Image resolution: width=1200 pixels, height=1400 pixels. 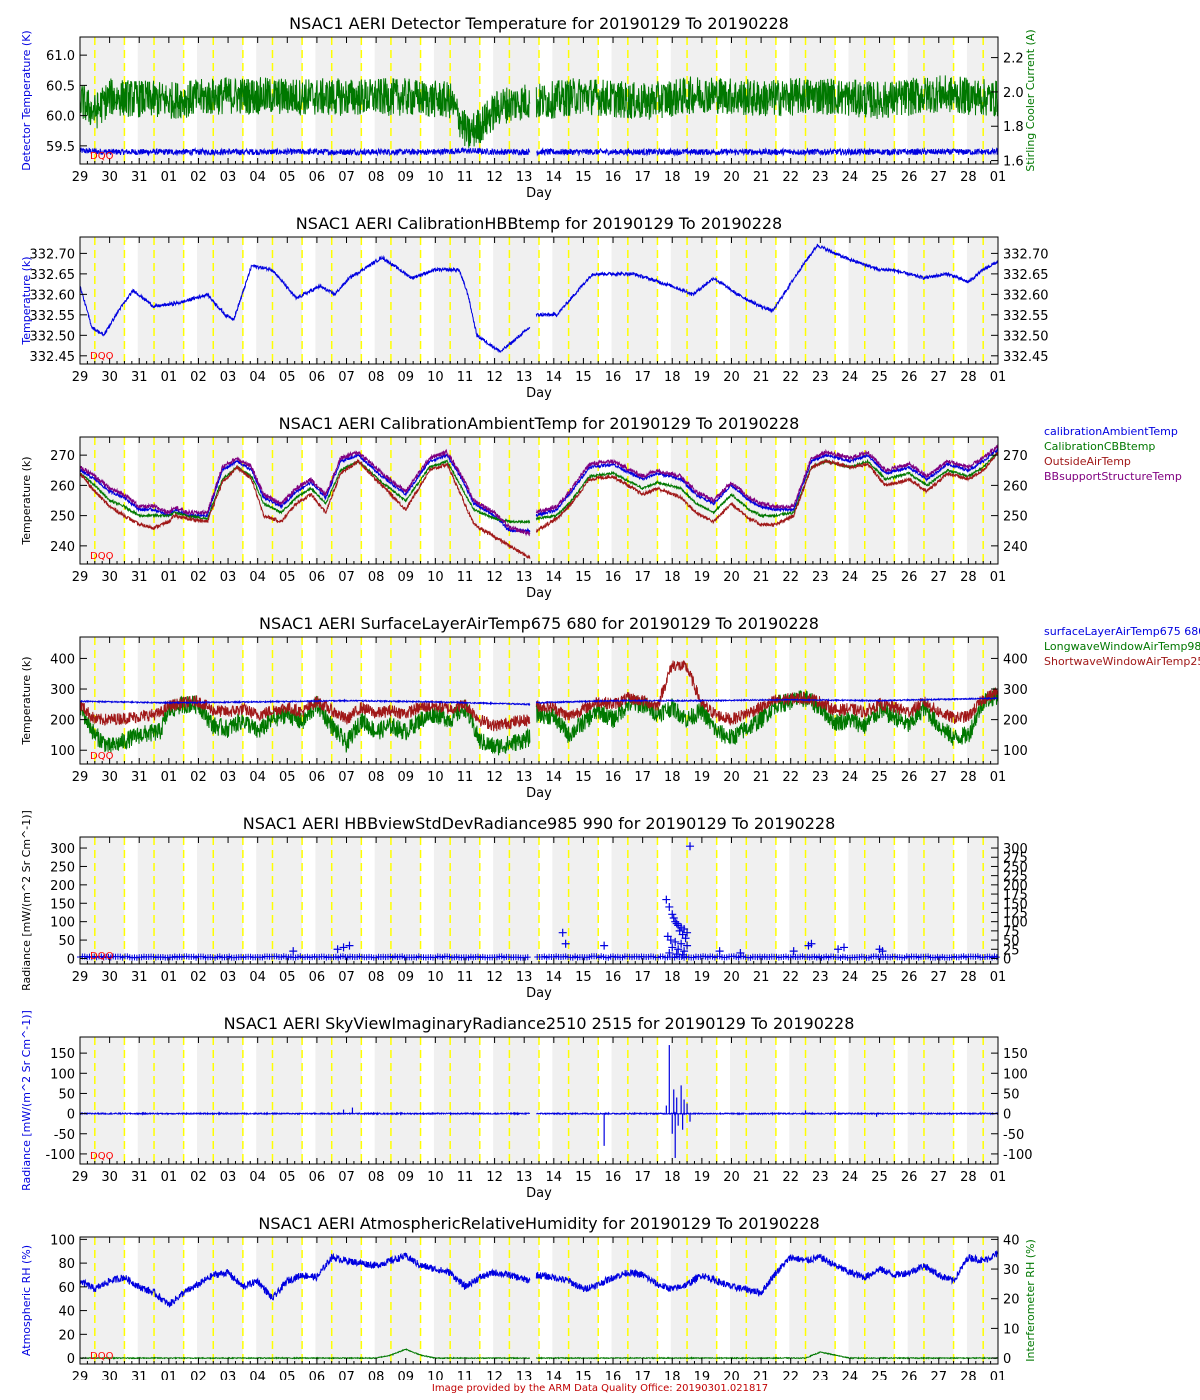 What do you see at coordinates (1011, 1329) in the screenshot?
I see `y-tick-label-right: 10` at bounding box center [1011, 1329].